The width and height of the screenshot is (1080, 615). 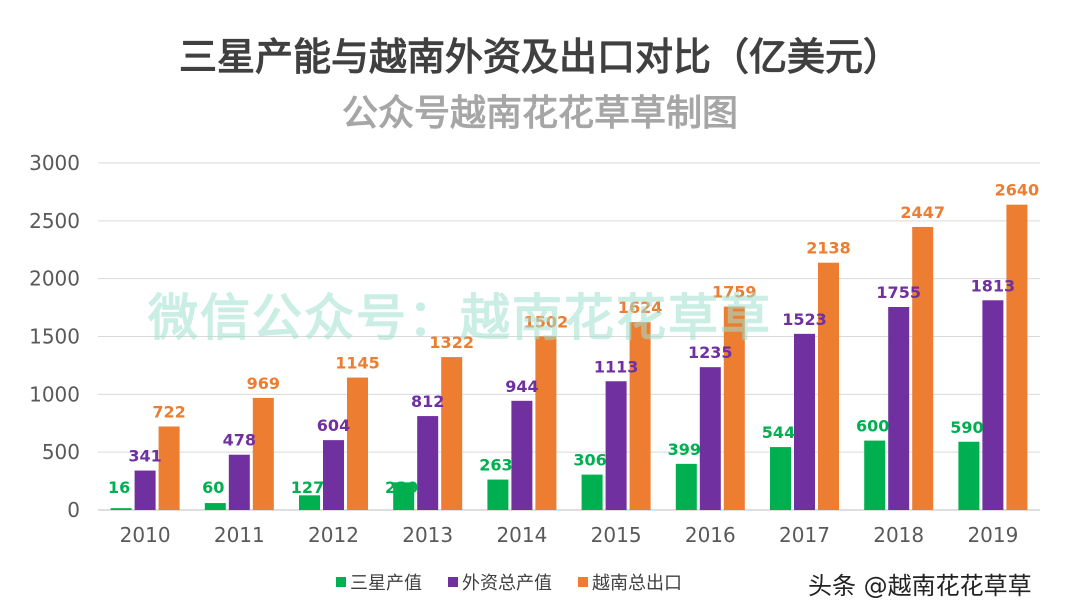 I want to click on data-label: 1759, so click(x=734, y=292).